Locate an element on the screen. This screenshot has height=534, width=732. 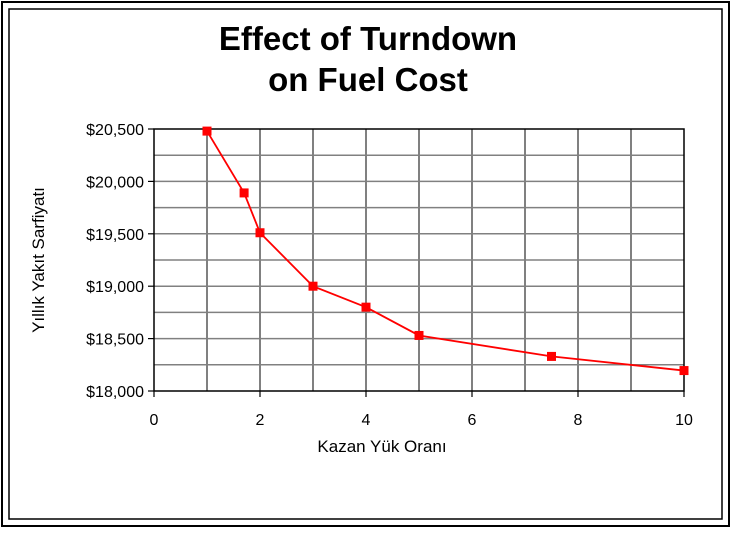
x-axis-label: Kazan Yük Oranı is located at coordinates (381, 446).